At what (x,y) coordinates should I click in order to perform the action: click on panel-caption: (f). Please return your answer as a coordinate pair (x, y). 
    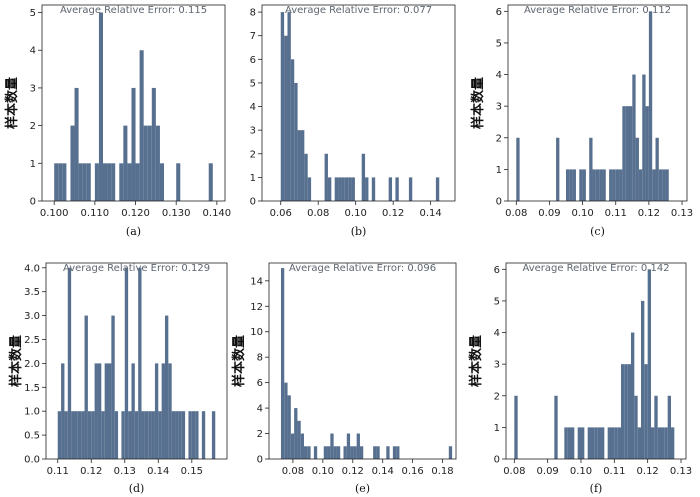
    Looking at the image, I should click on (596, 488).